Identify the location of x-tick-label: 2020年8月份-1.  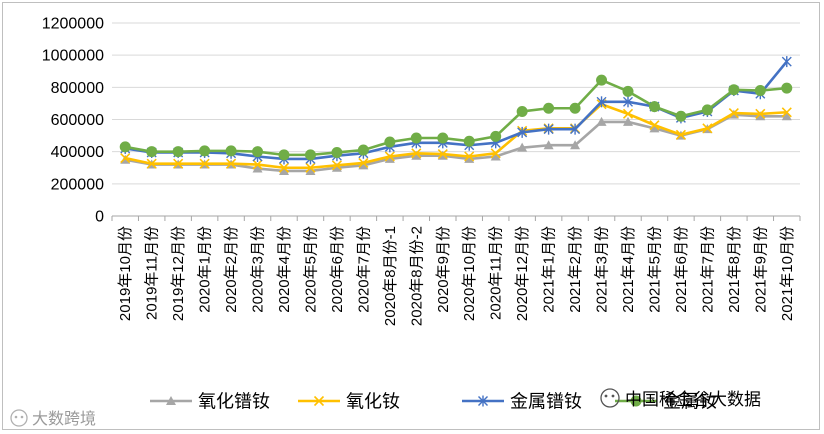
(390, 276).